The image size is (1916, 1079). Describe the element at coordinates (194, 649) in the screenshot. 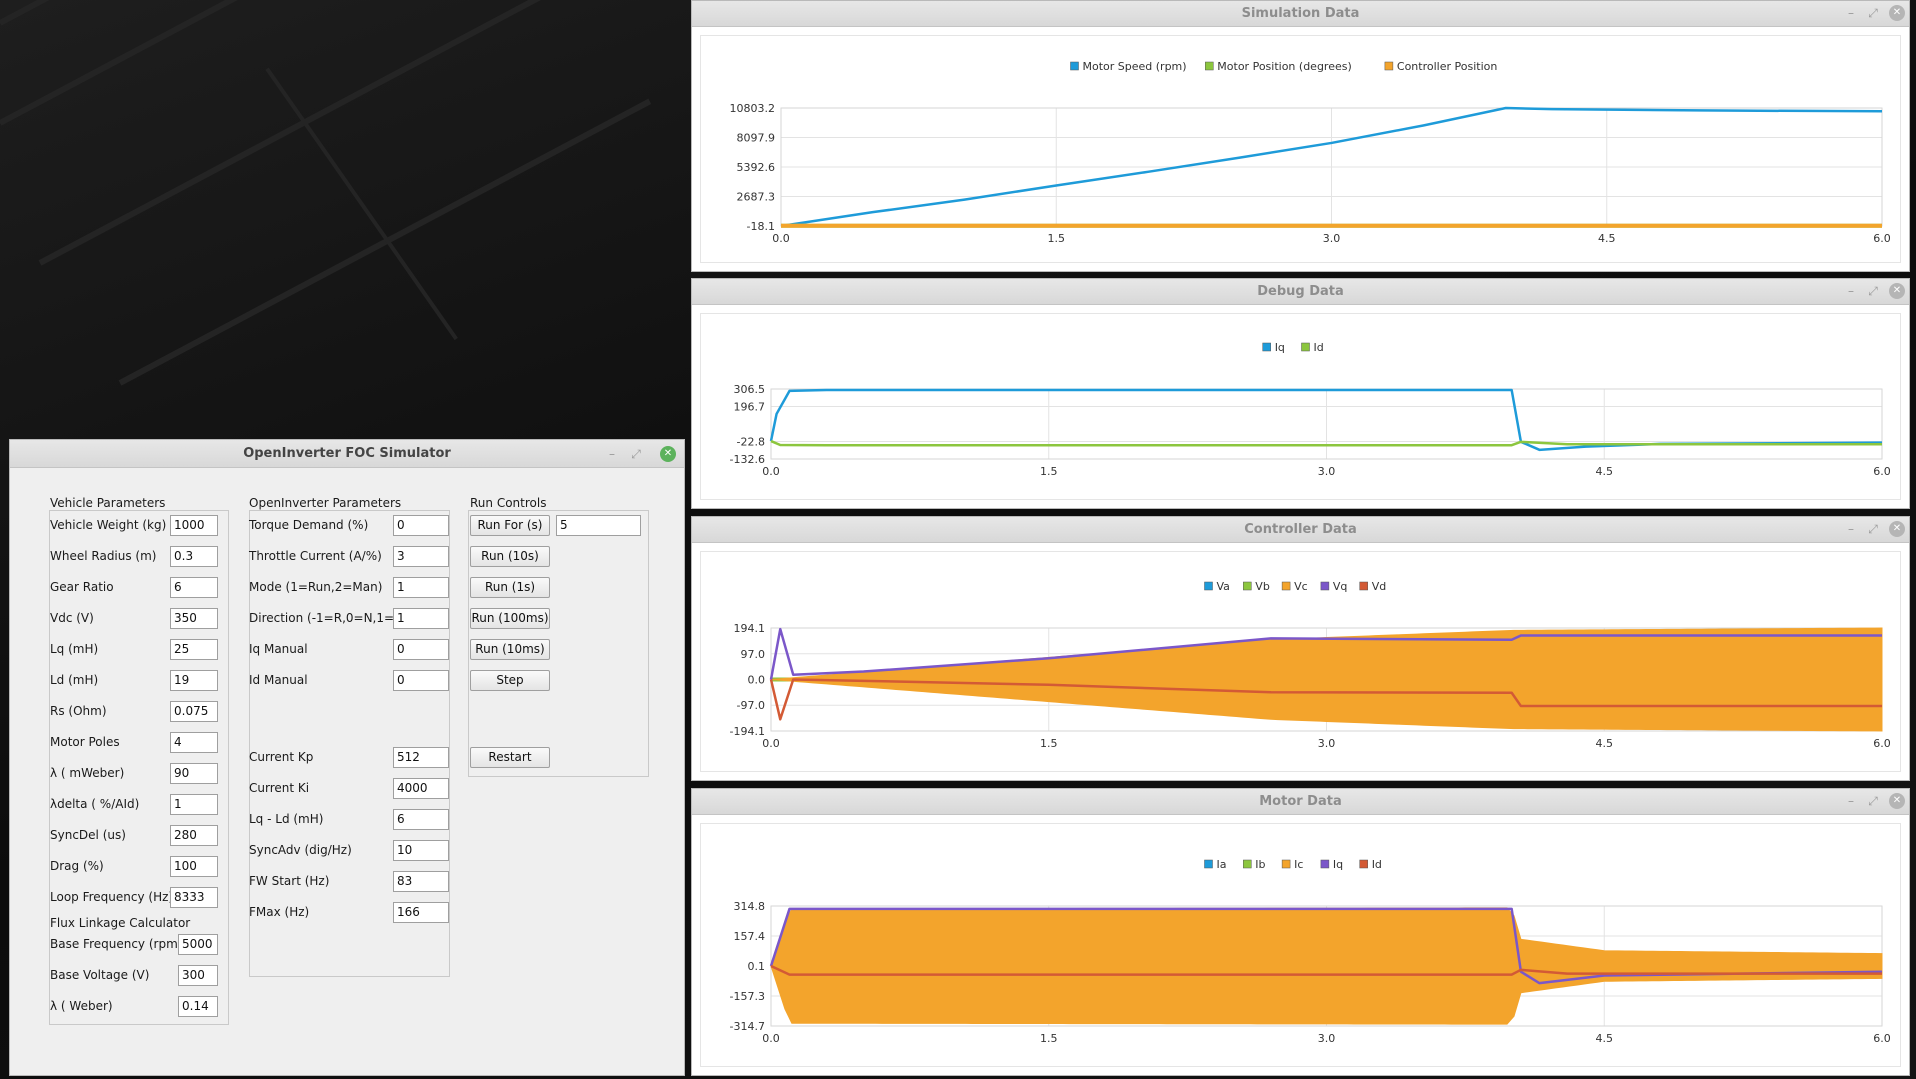

I see `param-input: 25` at that location.